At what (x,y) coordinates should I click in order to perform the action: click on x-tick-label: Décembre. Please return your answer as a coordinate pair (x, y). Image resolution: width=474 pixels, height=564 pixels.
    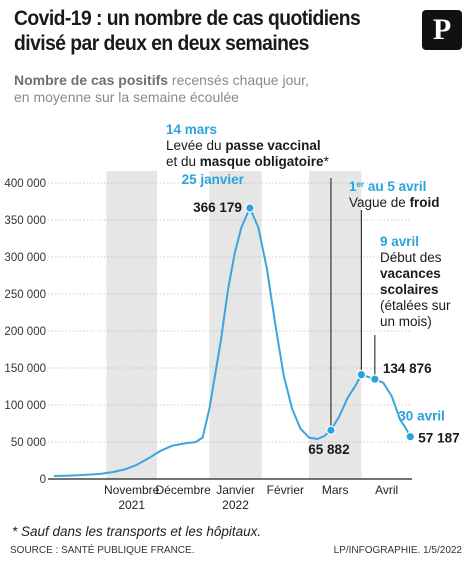
    Looking at the image, I should click on (184, 490).